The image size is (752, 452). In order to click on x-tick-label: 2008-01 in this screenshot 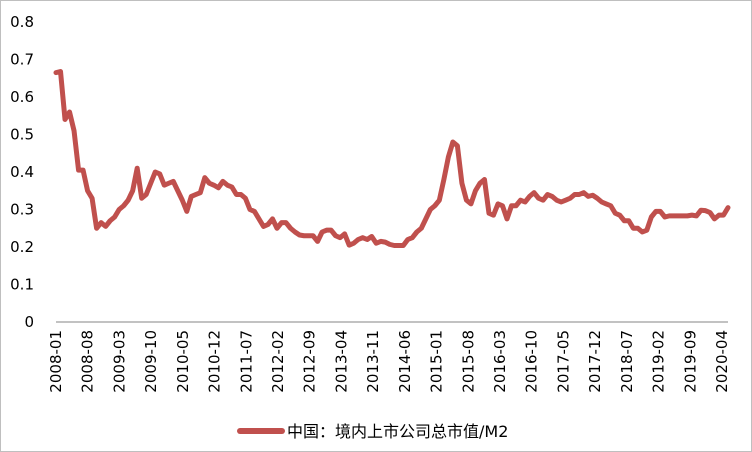, I will do `click(56, 361)`.